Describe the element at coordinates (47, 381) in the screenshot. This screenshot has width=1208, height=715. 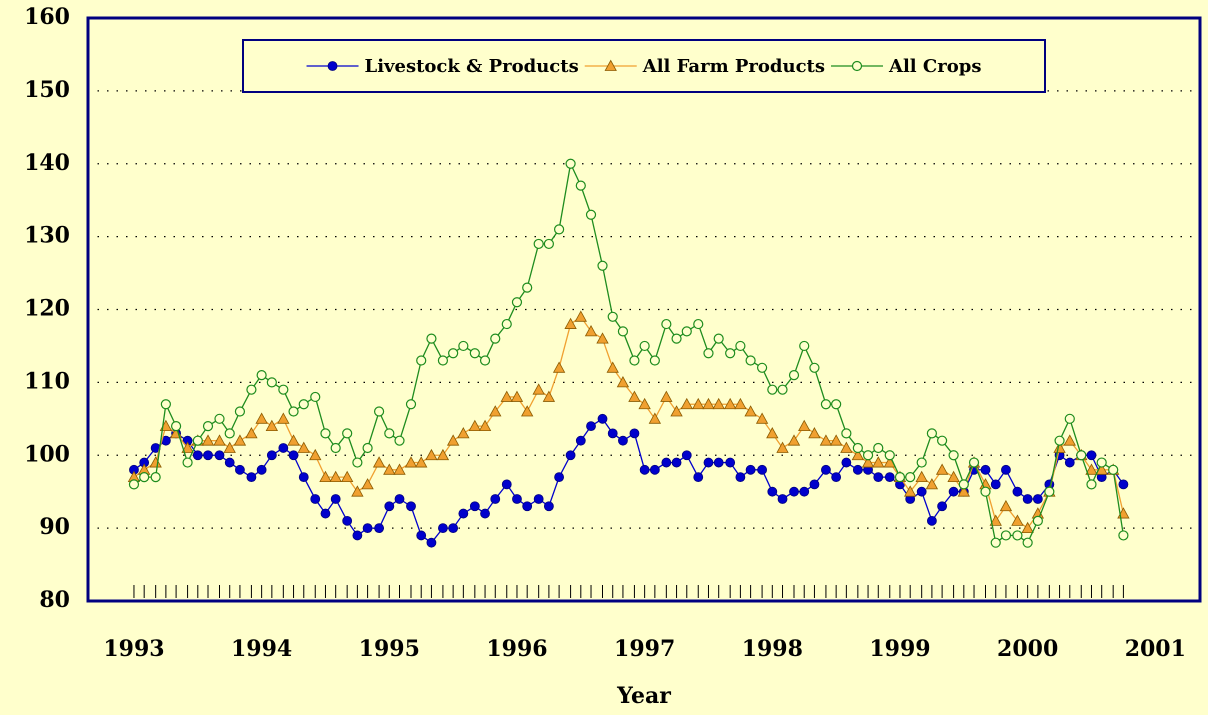
I see `y-tick-label: 110` at that location.